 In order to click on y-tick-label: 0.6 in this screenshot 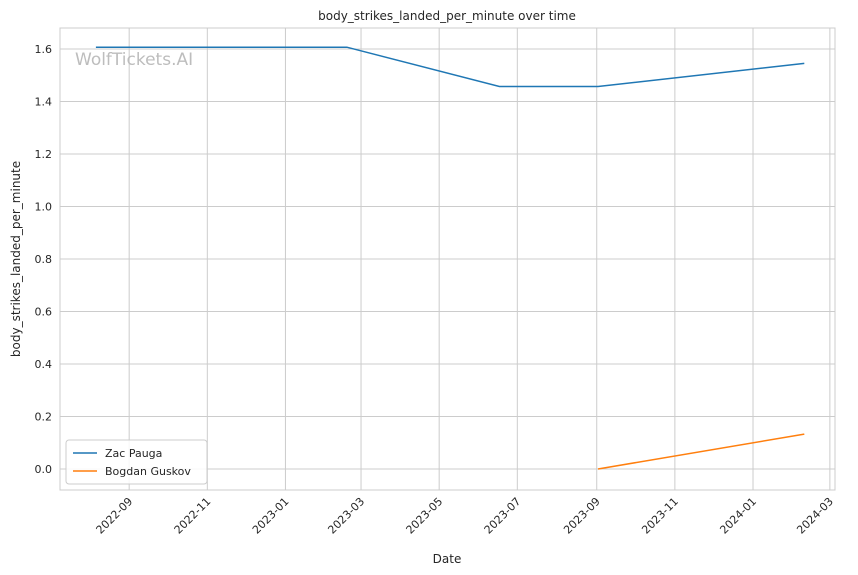, I will do `click(44, 312)`.